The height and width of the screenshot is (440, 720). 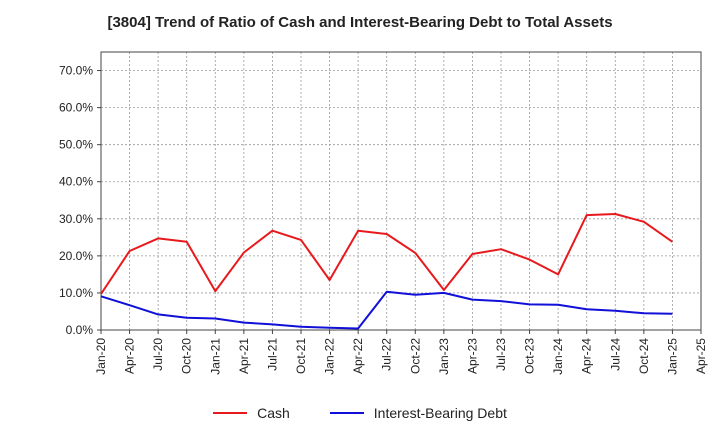 I want to click on x-tick-label: Apr-23, so click(x=472, y=356).